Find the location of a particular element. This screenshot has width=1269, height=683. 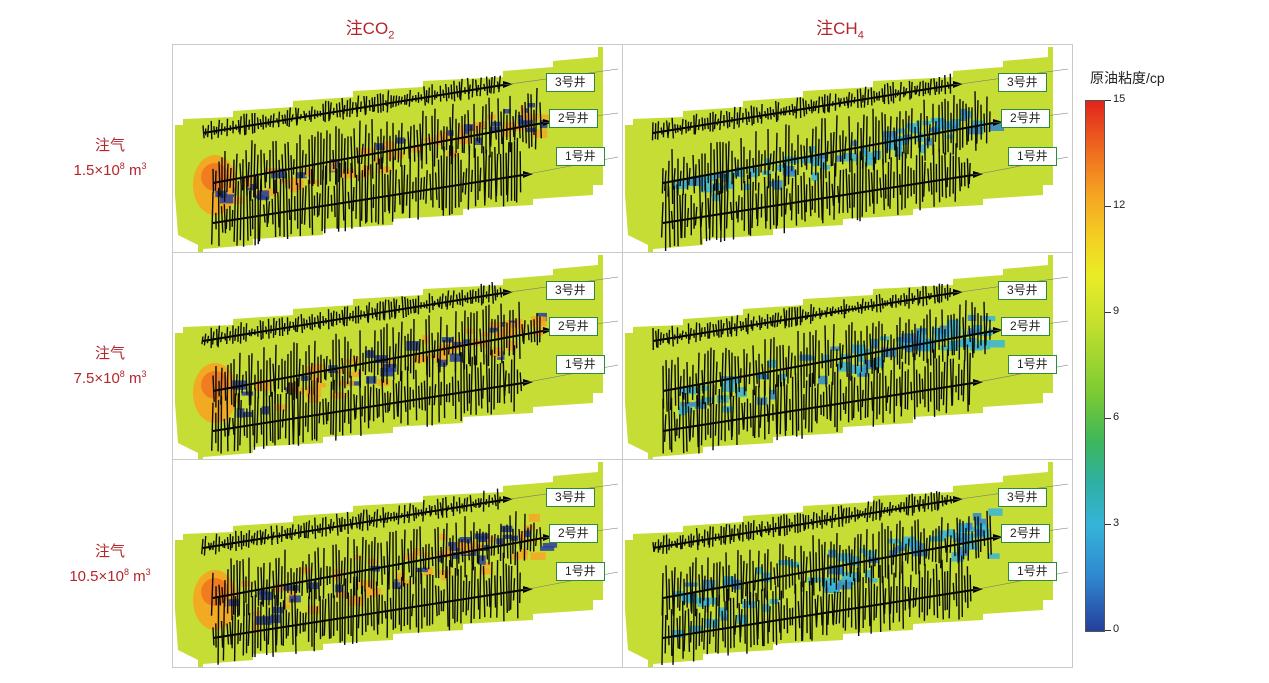

row-label-line2: 7.5×108 m3 is located at coordinates (110, 378).